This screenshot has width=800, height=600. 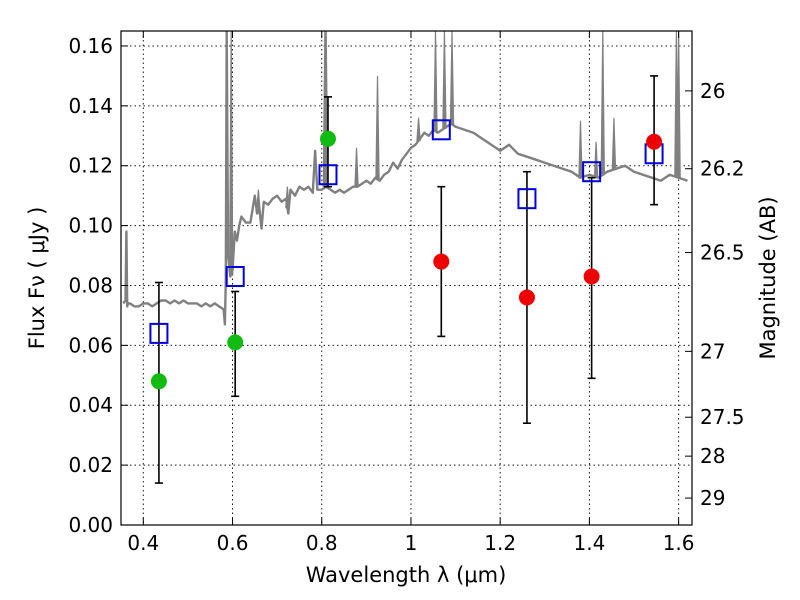 I want to click on right-tick-label: 27.5, so click(x=722, y=417).